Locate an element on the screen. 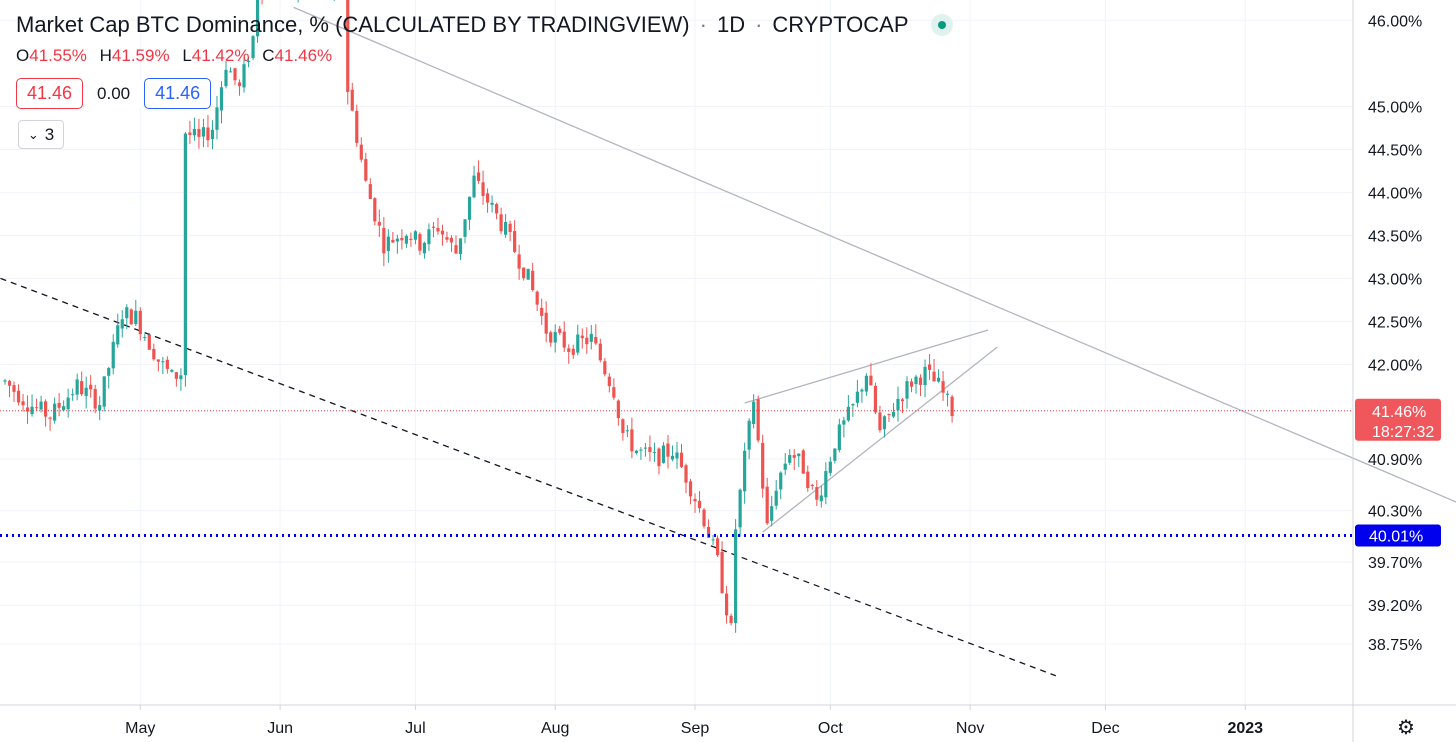  market-status-icon is located at coordinates (941, 25).